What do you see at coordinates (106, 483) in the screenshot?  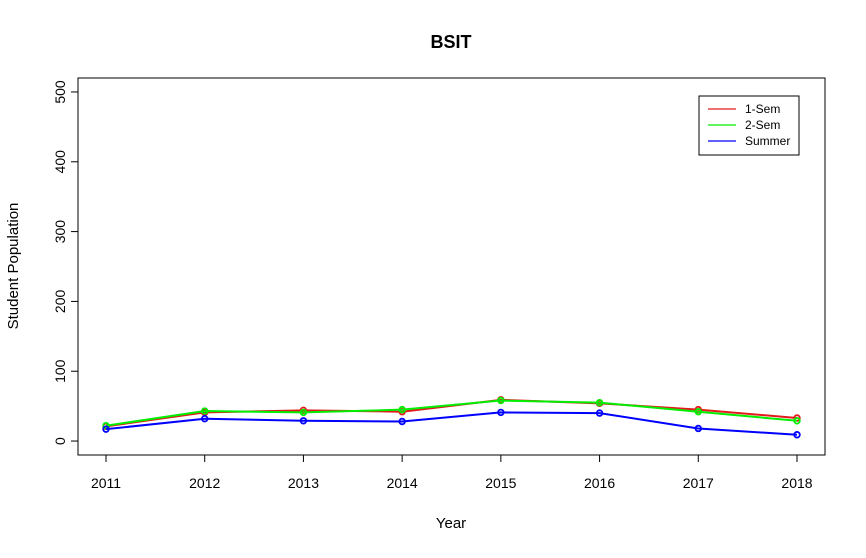 I see `x-tick-label: 2011` at bounding box center [106, 483].